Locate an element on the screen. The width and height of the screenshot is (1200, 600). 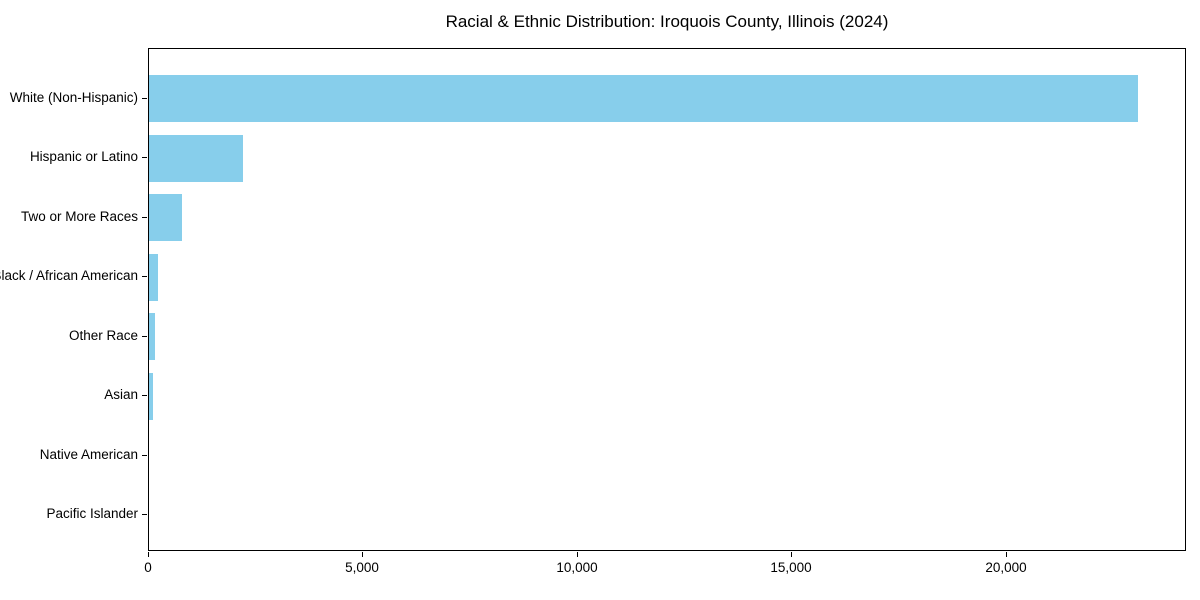
y-tick-label: Hispanic or Latino is located at coordinates (83, 156).